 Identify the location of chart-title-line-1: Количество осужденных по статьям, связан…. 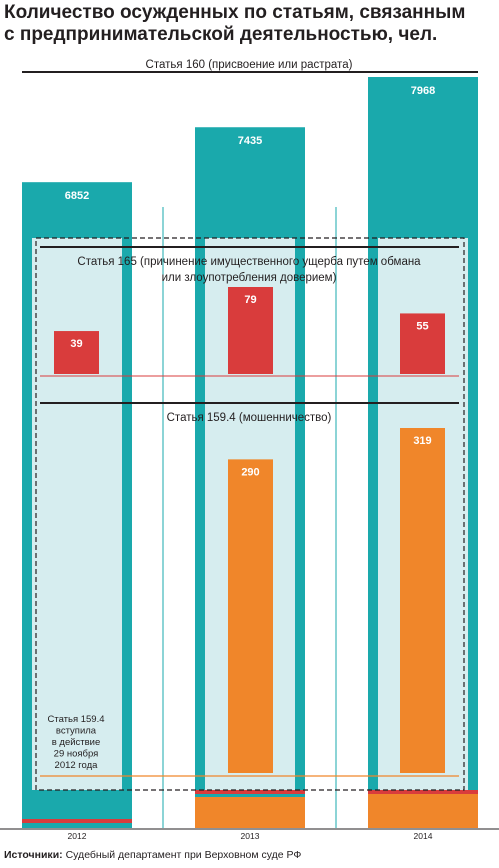
(235, 12).